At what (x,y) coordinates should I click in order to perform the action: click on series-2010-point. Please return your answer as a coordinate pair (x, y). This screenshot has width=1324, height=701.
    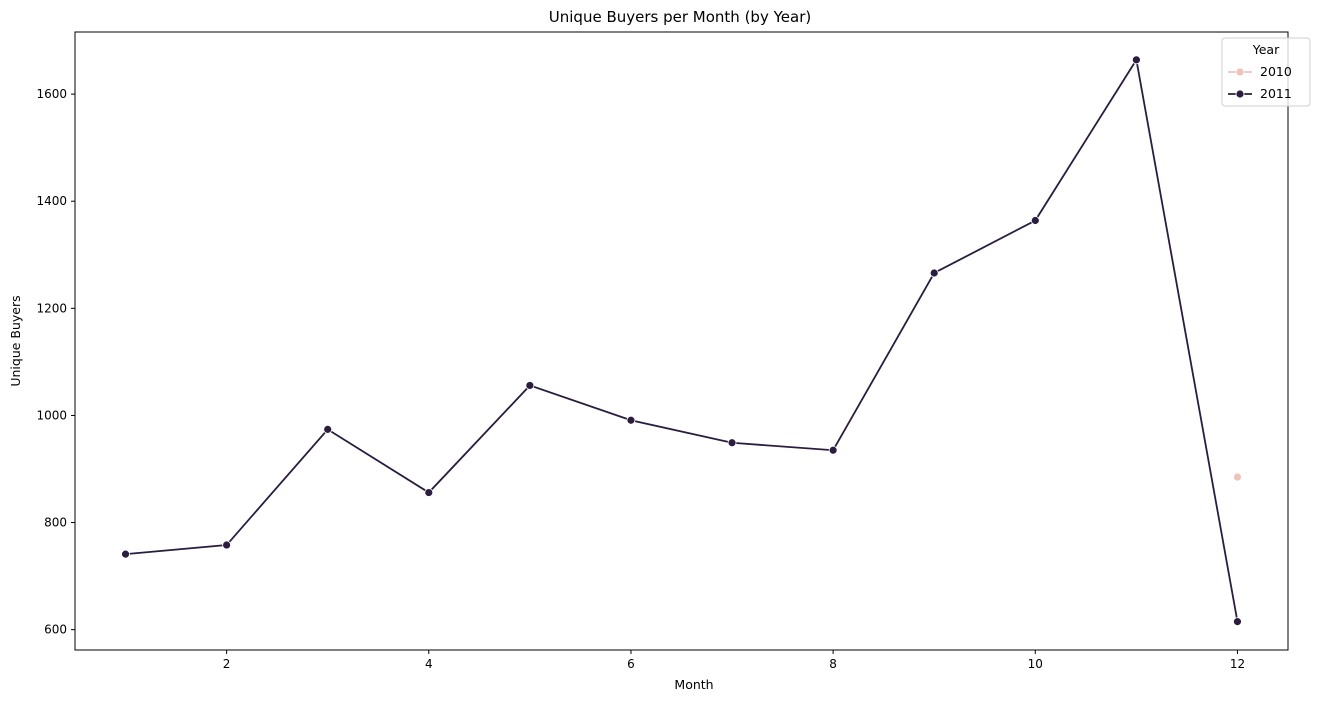
    Looking at the image, I should click on (1237, 477).